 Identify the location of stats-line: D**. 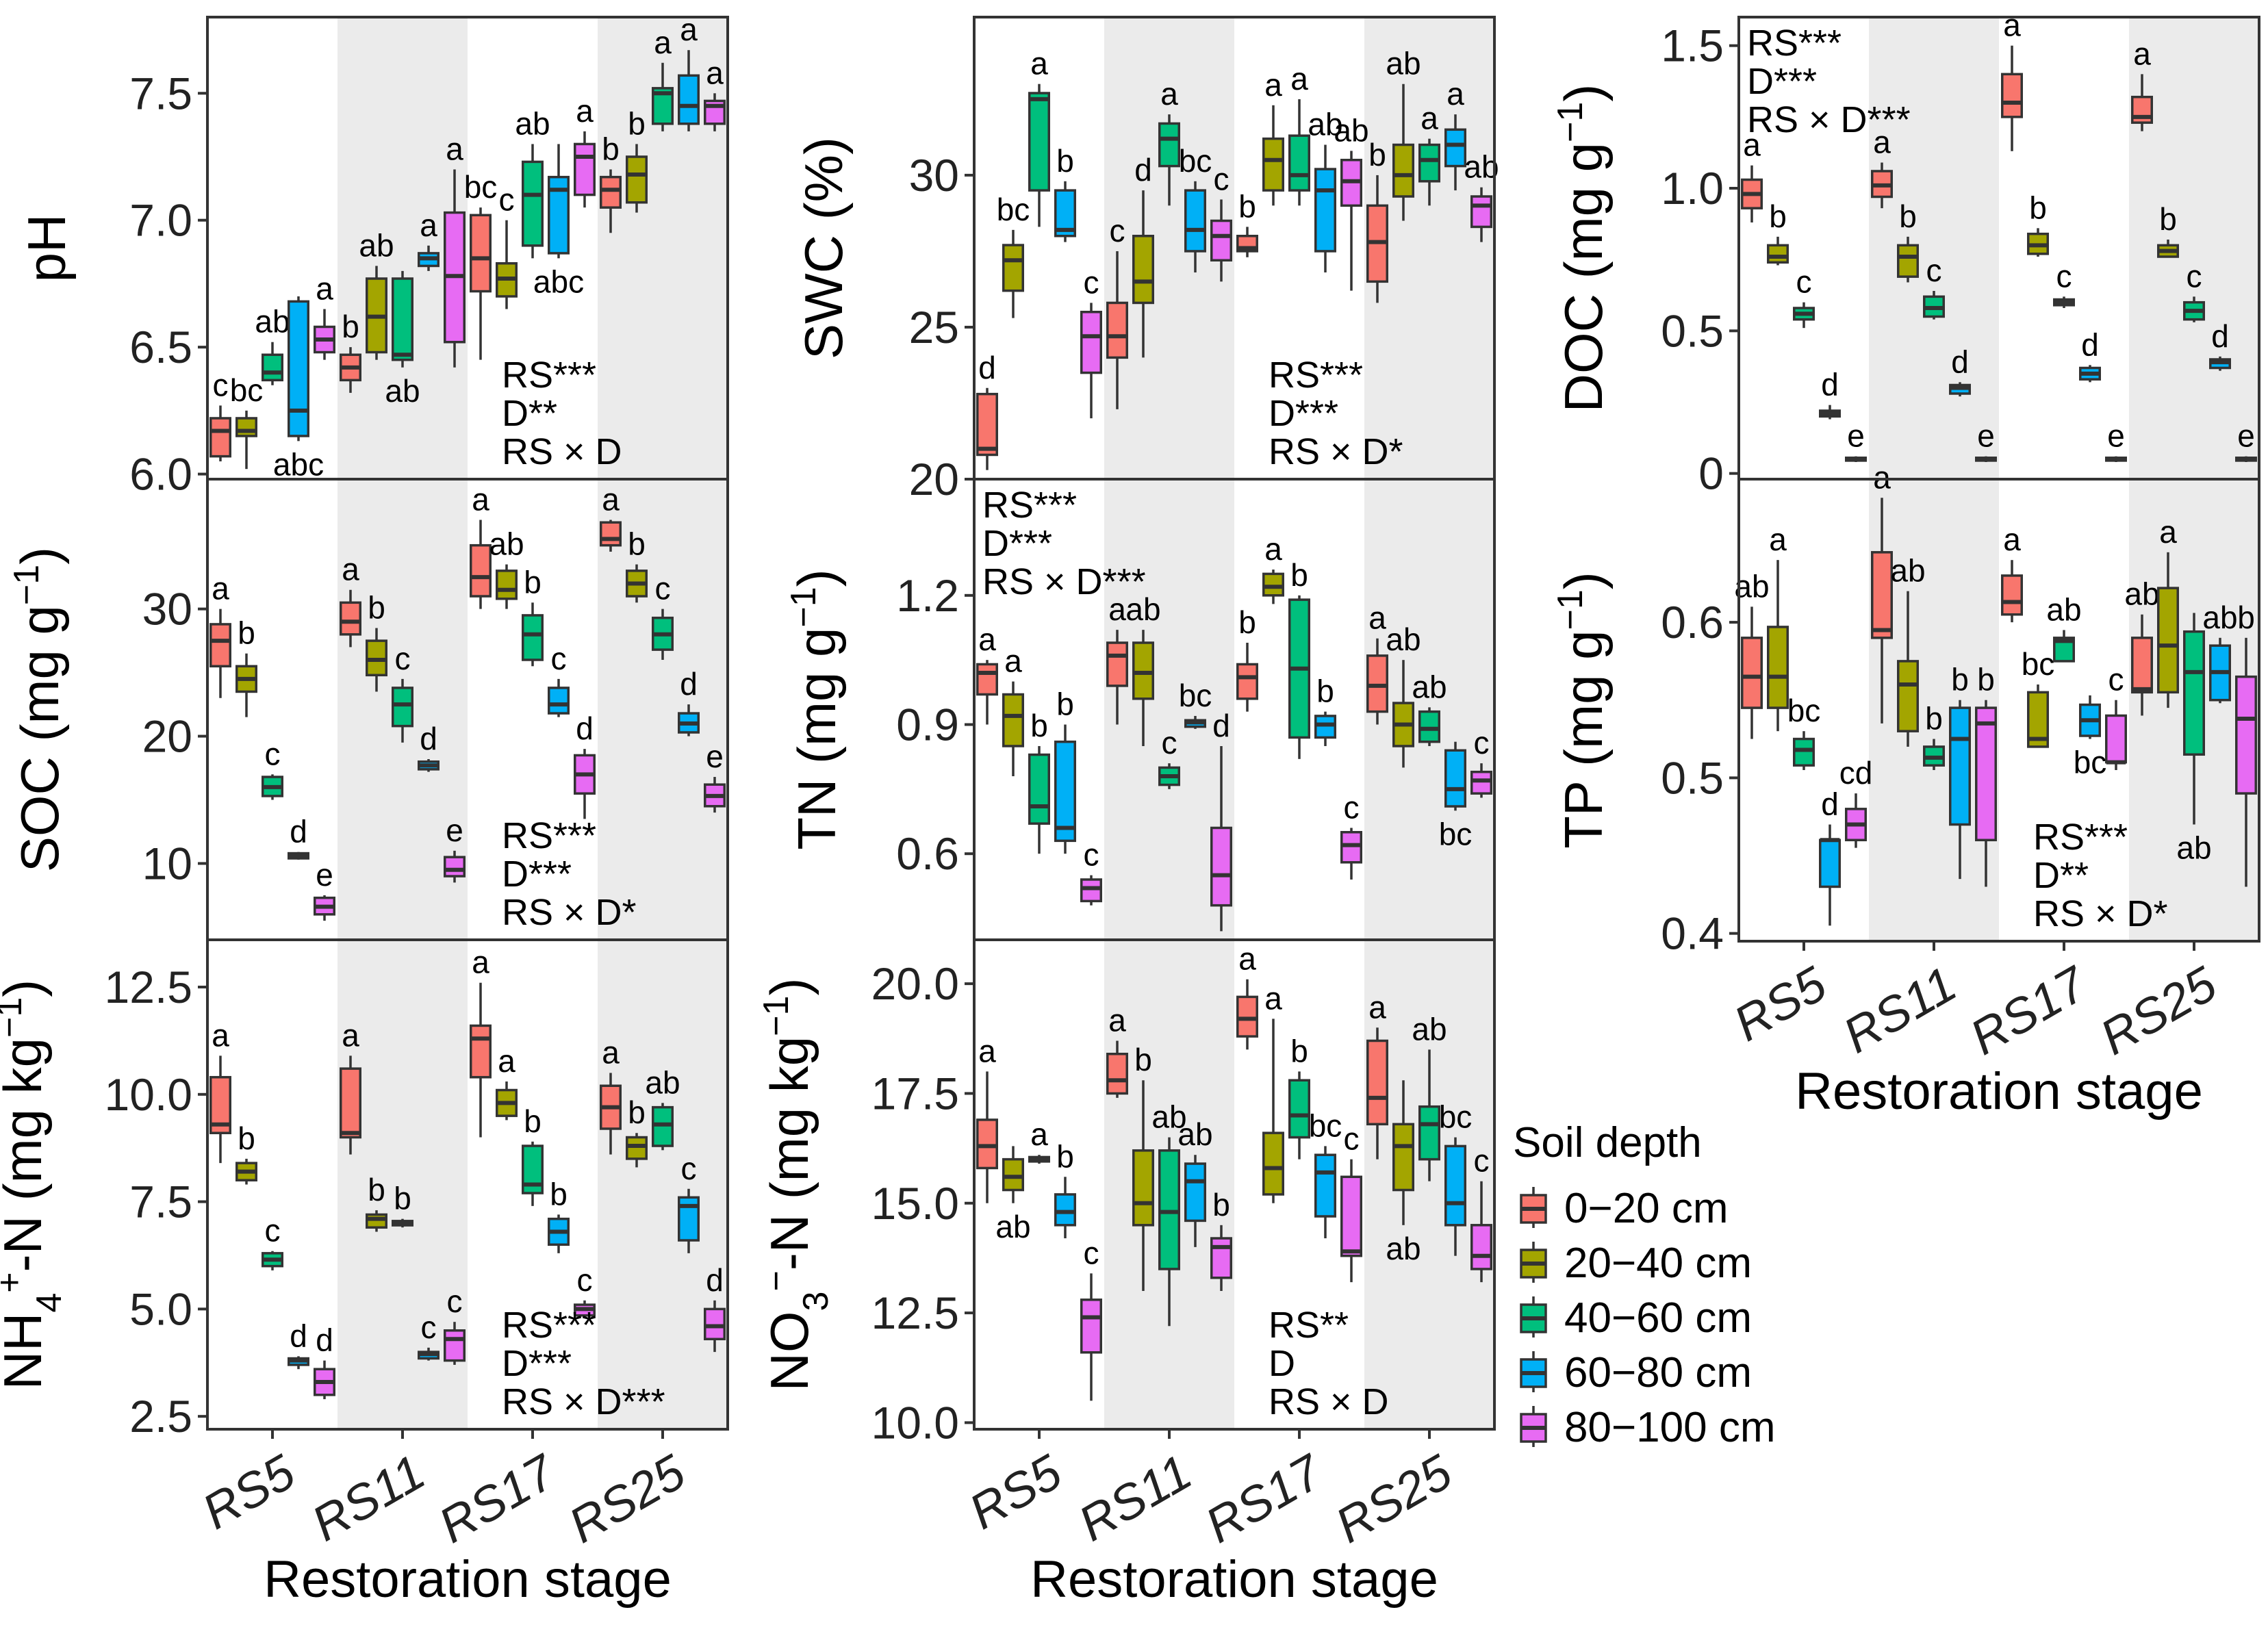
(2061, 875).